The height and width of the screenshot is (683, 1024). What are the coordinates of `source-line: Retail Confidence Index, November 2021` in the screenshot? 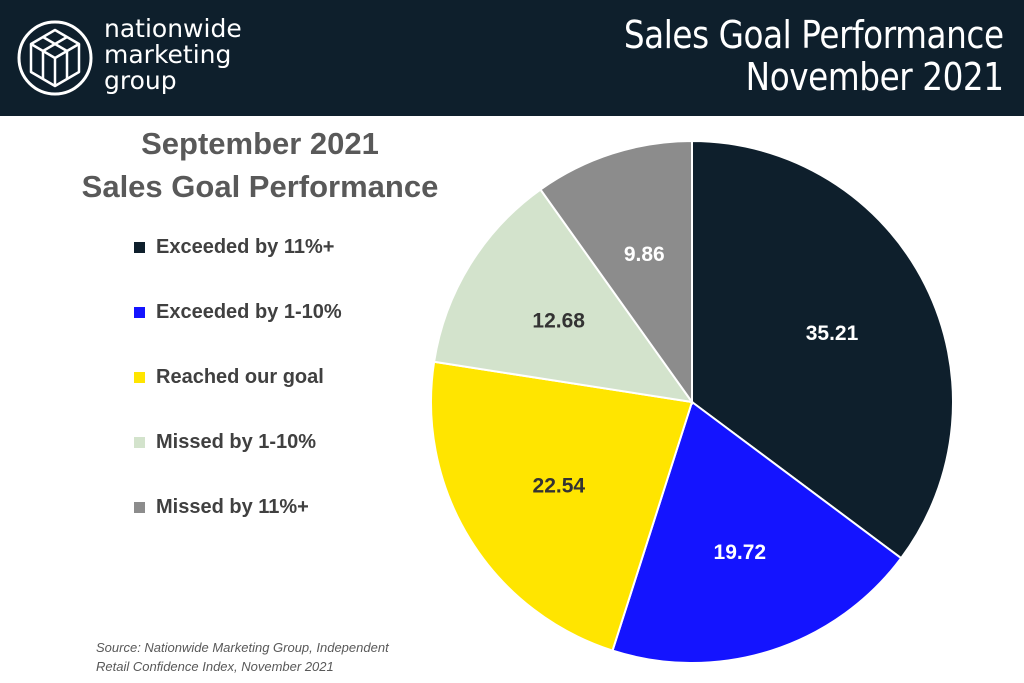 It's located at (215, 666).